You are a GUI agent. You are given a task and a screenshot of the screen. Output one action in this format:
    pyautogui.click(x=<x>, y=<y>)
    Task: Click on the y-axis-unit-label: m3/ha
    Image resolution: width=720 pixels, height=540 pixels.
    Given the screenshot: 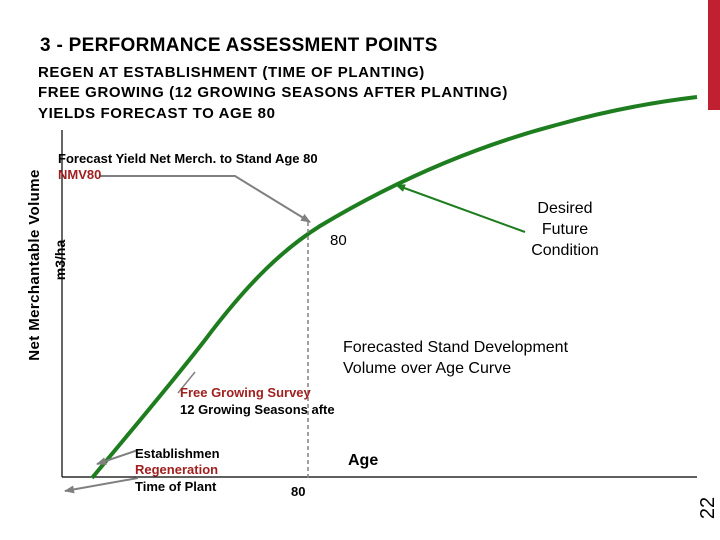 What is the action you would take?
    pyautogui.click(x=60, y=260)
    